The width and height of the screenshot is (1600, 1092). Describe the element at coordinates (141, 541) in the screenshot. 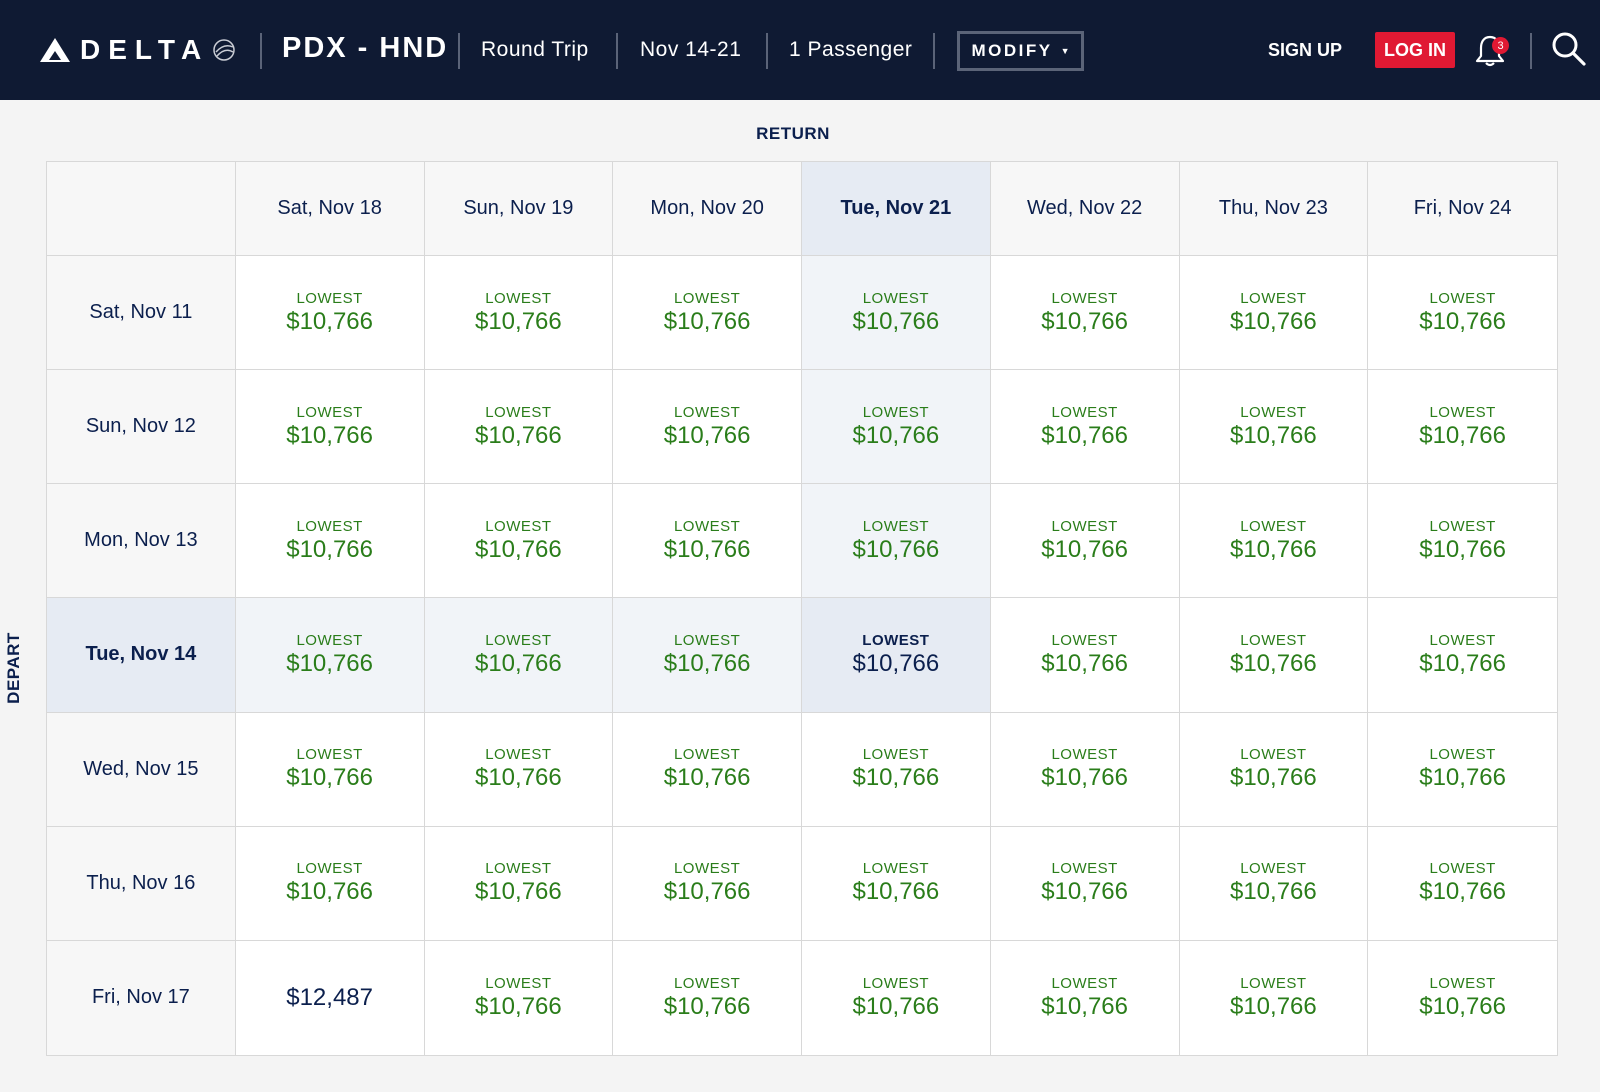

I see `depart-date-header: Mon, Nov 13` at that location.